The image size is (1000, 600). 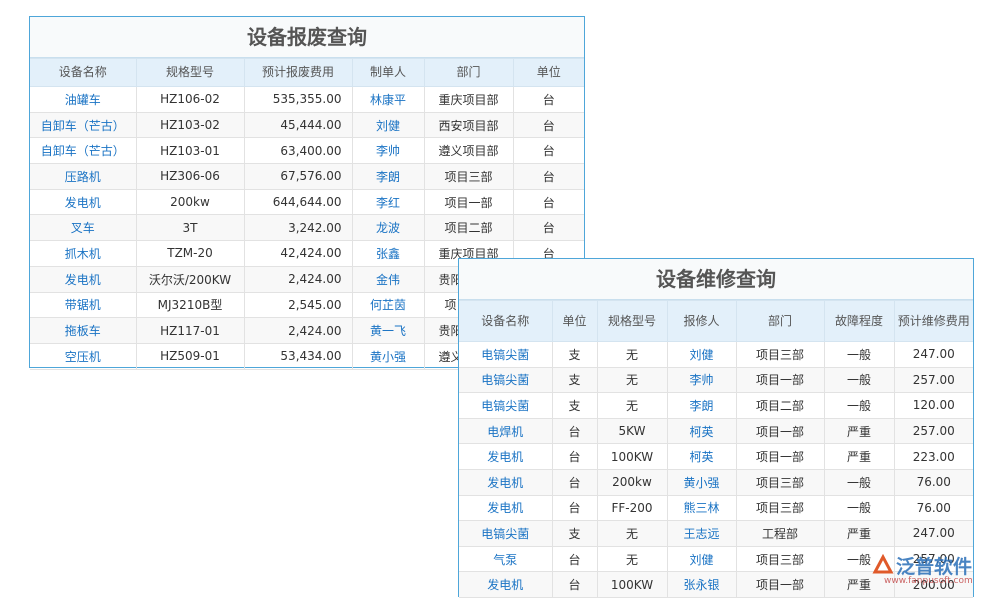 I want to click on link-cell: 电焊机, so click(x=506, y=431).